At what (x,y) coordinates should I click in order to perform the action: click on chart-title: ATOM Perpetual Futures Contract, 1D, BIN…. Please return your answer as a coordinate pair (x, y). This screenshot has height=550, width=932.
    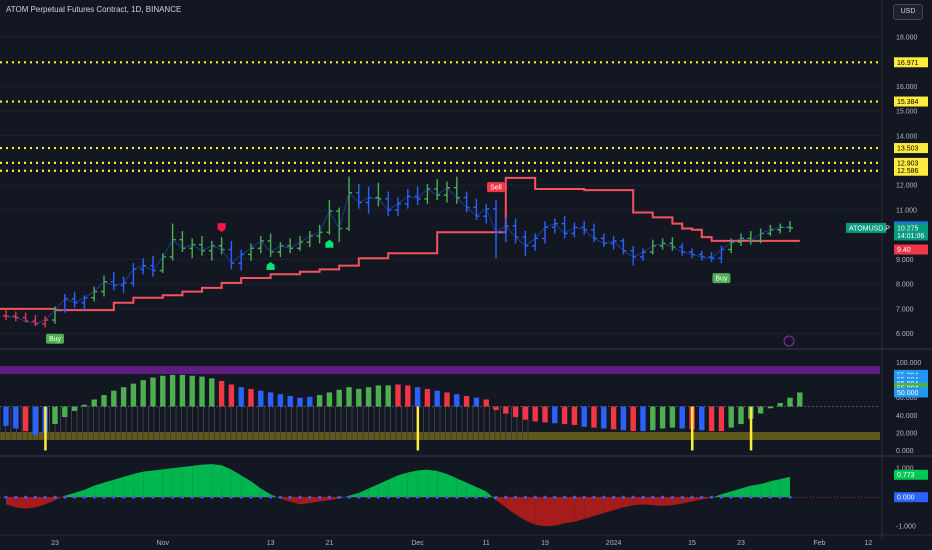
    Looking at the image, I should click on (94, 9).